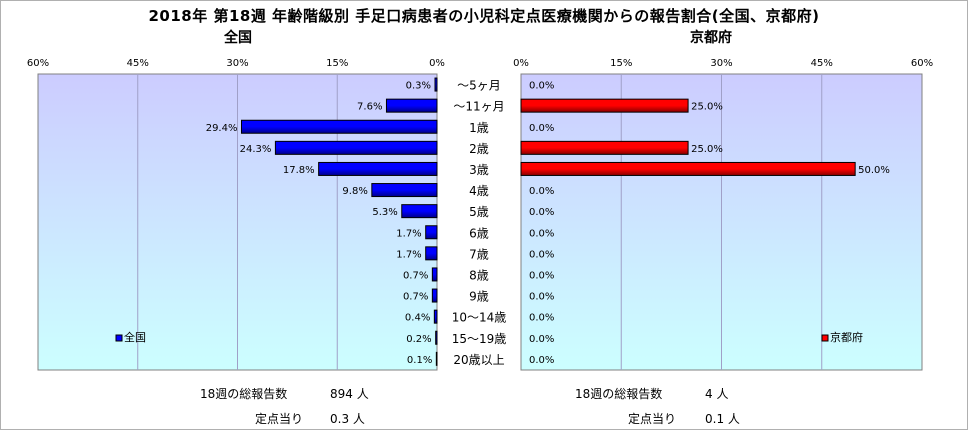 The width and height of the screenshot is (968, 430). What do you see at coordinates (479, 149) in the screenshot?
I see `category-label: 2歳` at bounding box center [479, 149].